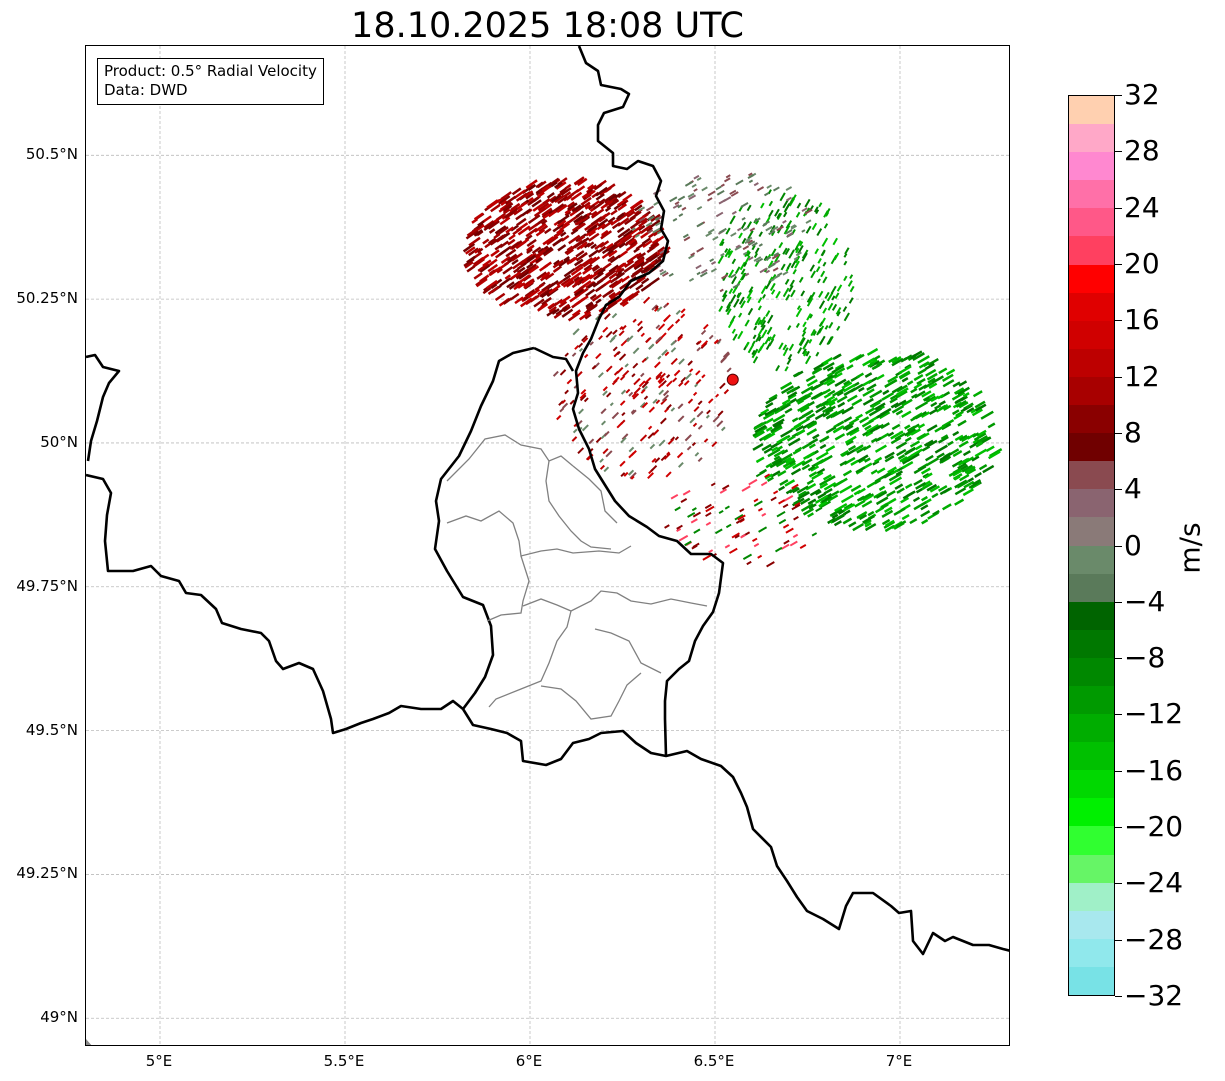 This screenshot has width=1225, height=1081. I want to click on colorbar-tick-label: −8, so click(1145, 658).